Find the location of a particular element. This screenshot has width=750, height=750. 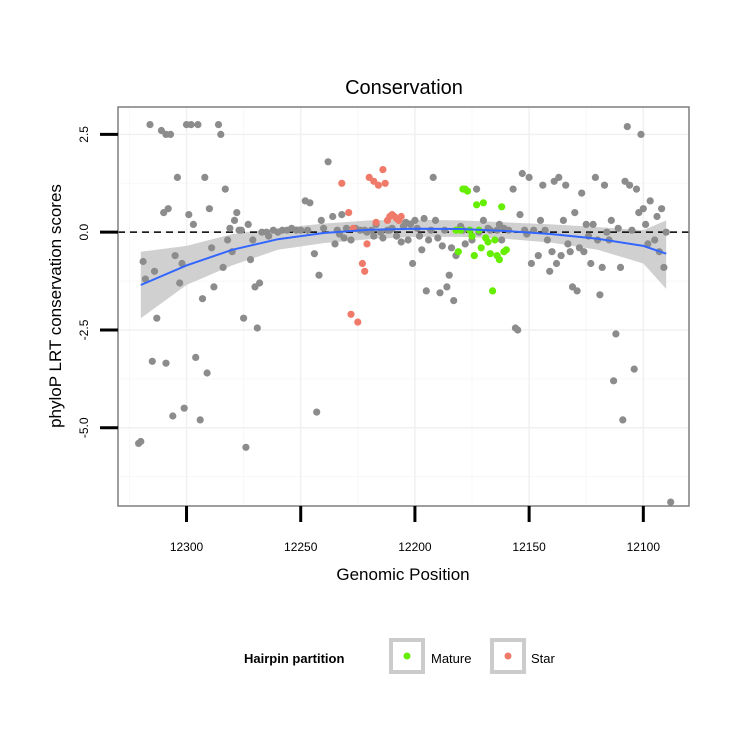

x-tick-label: 12100 is located at coordinates (644, 547).